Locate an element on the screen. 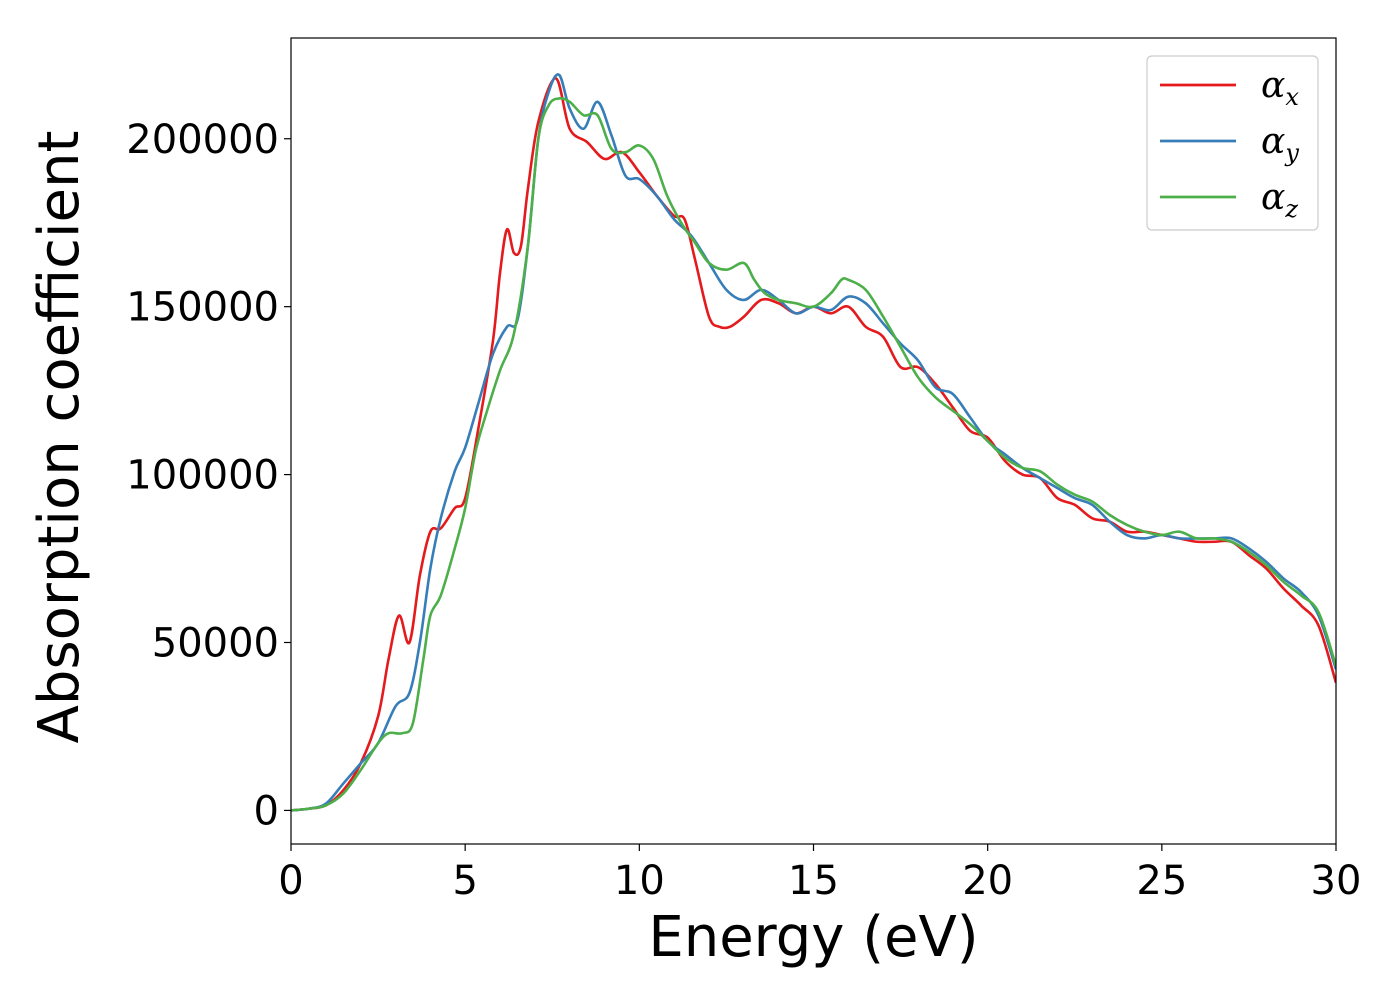 Image resolution: width=1400 pixels, height=1000 pixels. legend-label-z: αz is located at coordinates (1279, 200).